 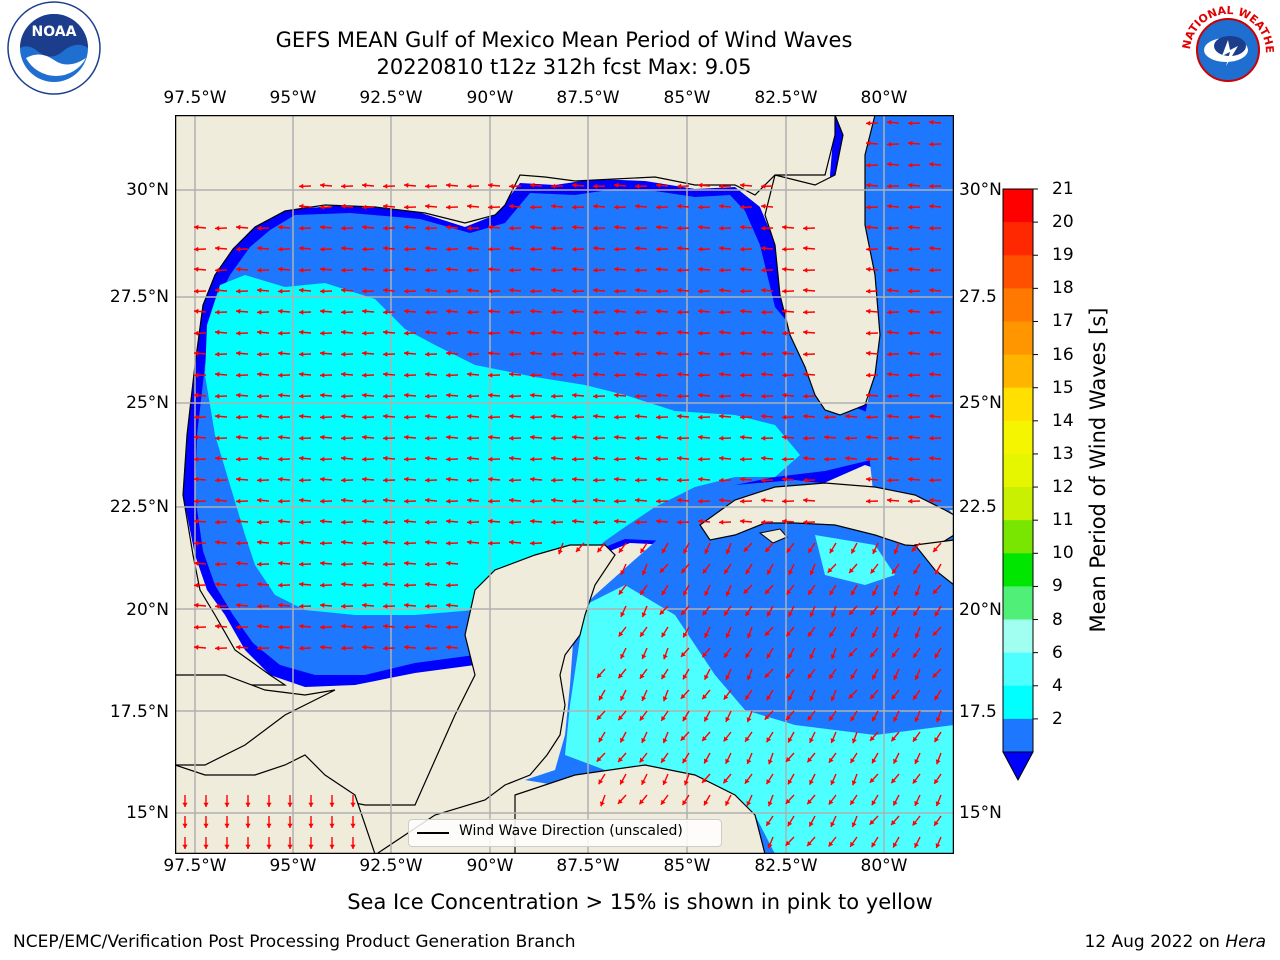 I want to click on lon-label-bottom: 87.5°W, so click(x=588, y=866).